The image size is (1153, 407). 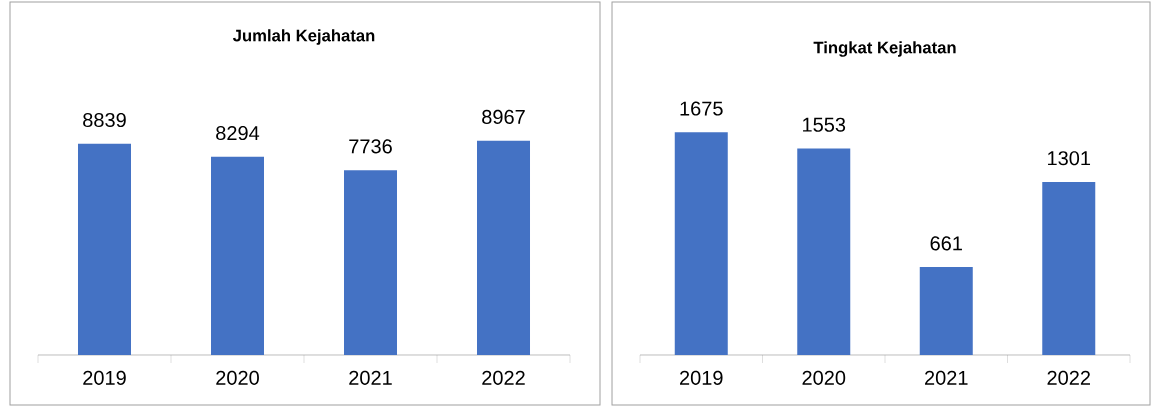 I want to click on data-label: 1301, so click(x=1069, y=158).